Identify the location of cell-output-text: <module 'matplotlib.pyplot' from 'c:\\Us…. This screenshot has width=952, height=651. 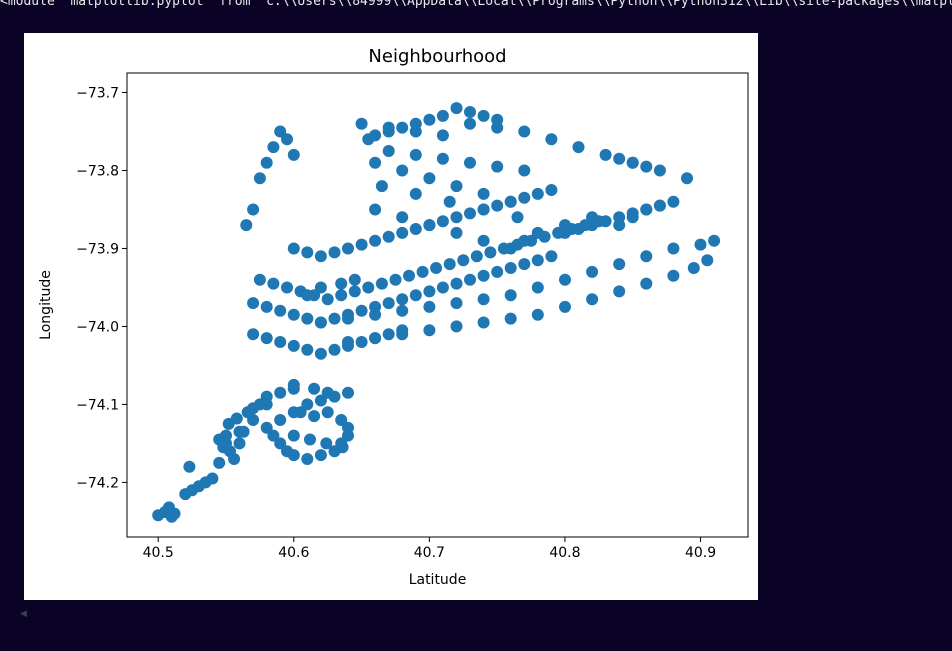
(476, 4).